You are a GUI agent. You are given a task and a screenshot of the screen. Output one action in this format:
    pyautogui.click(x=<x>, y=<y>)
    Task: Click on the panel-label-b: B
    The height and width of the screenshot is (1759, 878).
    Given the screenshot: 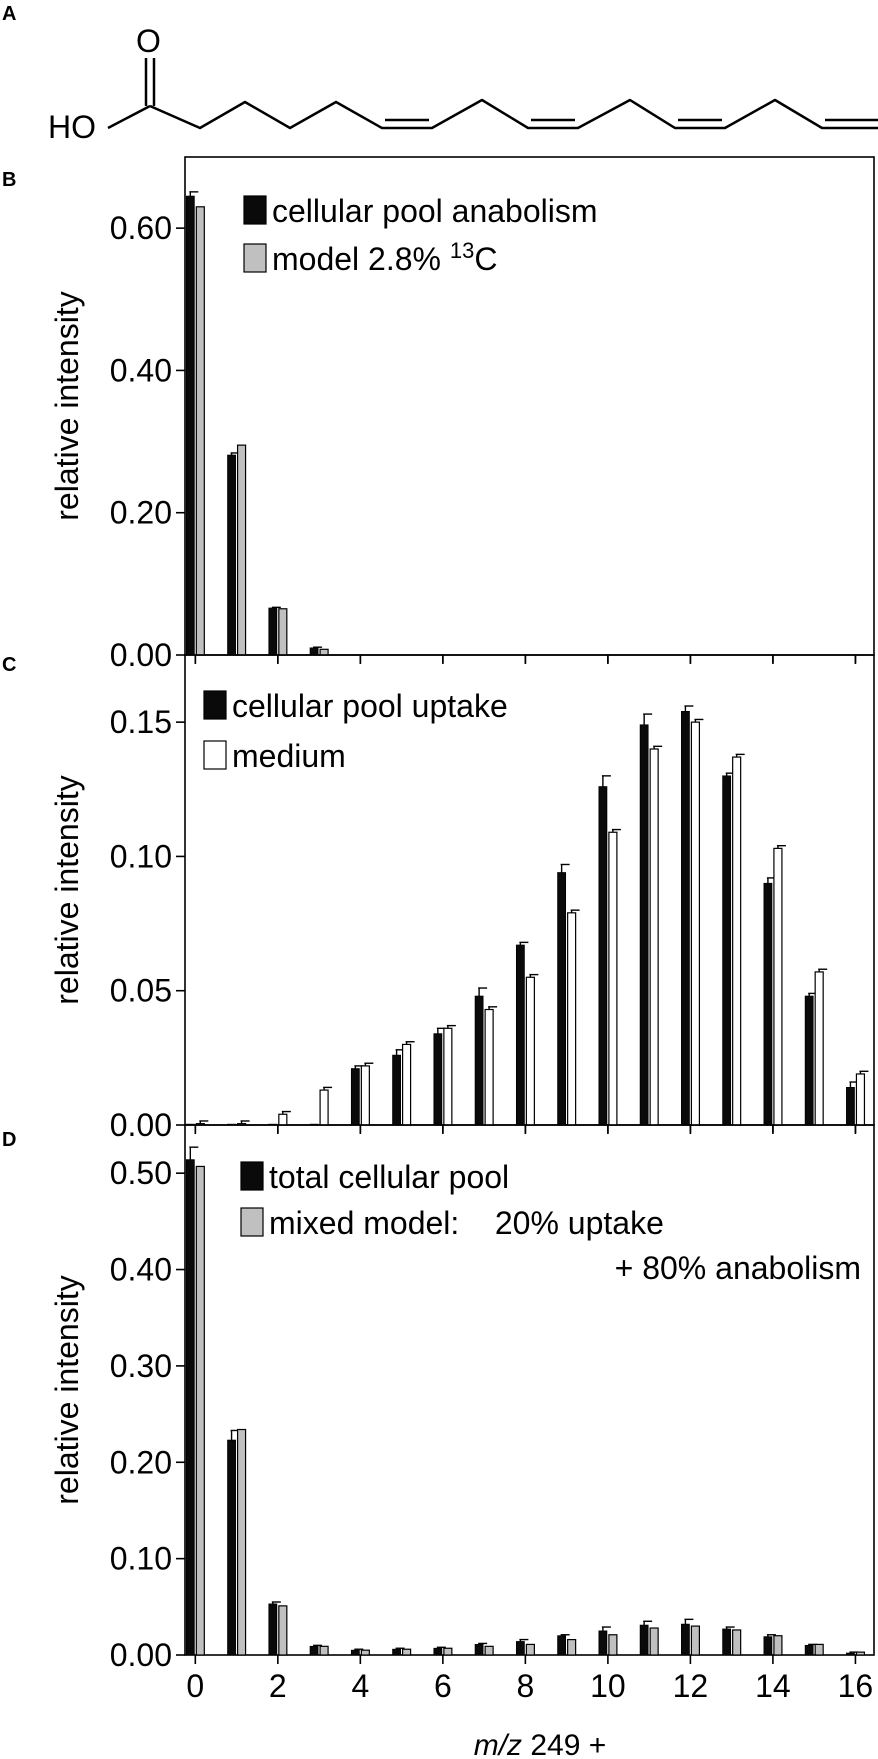 What is the action you would take?
    pyautogui.click(x=9, y=180)
    